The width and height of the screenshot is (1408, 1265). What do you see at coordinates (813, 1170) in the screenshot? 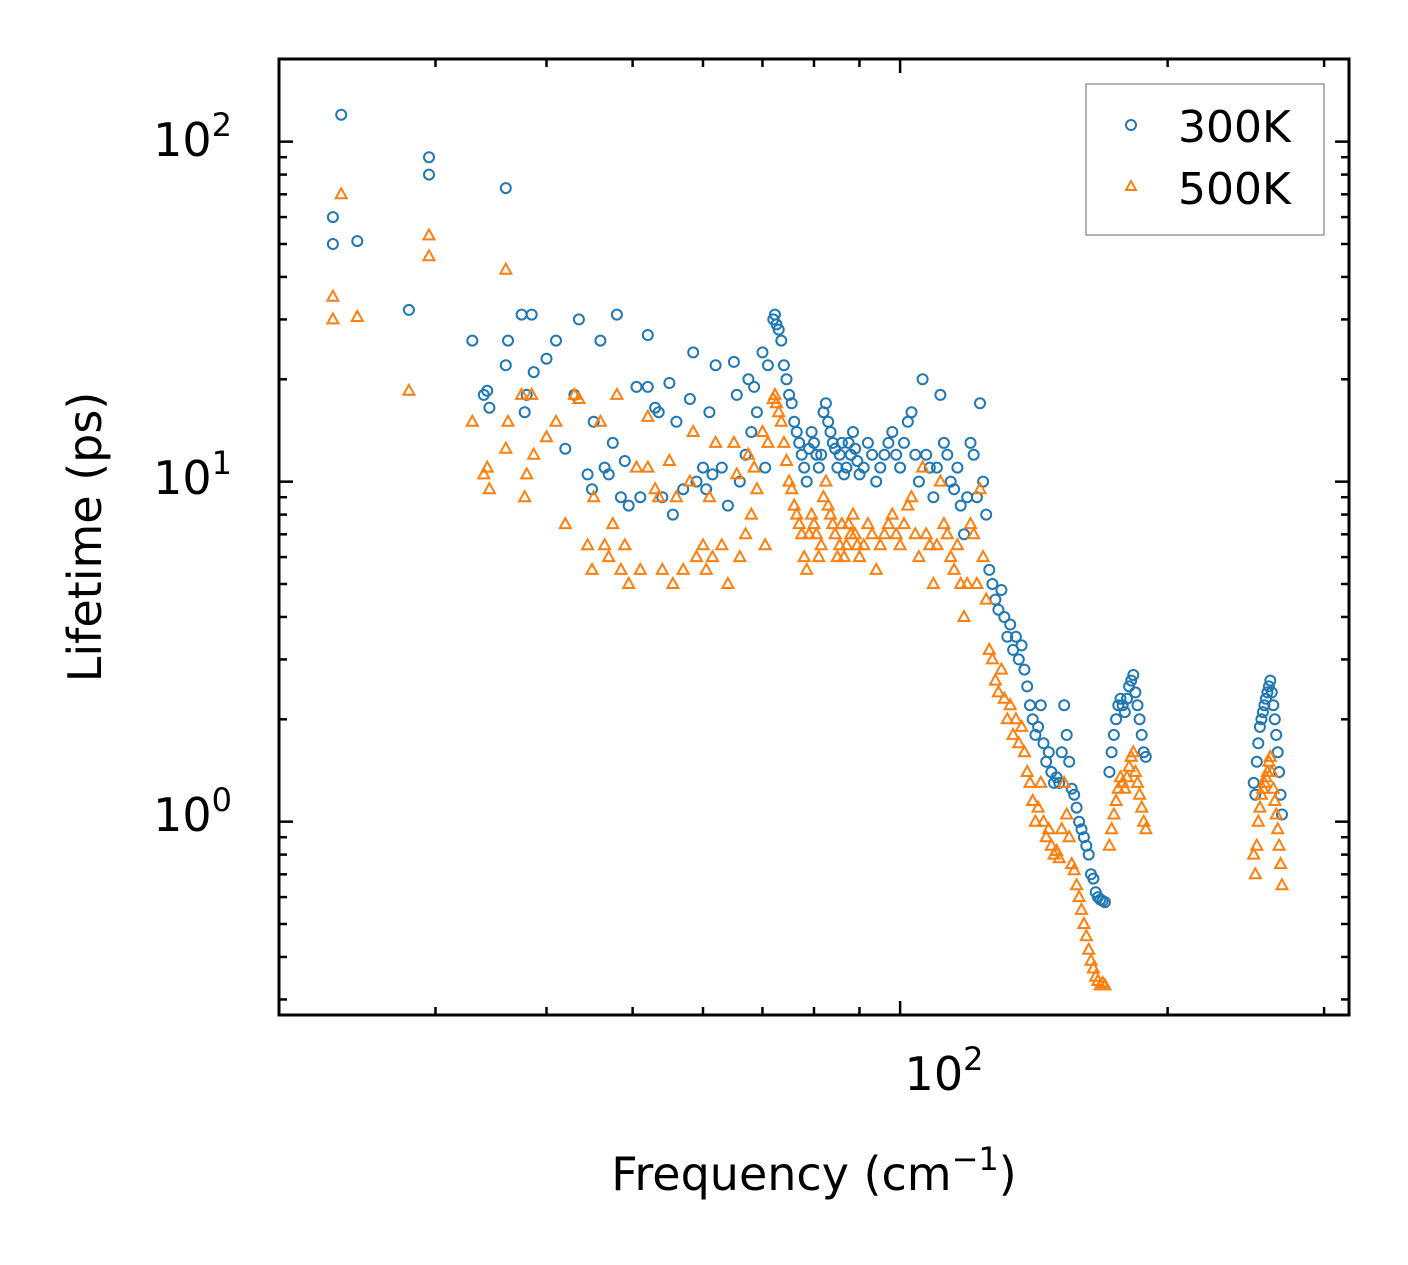
I see `x-axis-label: Frequency (cm−1)` at bounding box center [813, 1170].